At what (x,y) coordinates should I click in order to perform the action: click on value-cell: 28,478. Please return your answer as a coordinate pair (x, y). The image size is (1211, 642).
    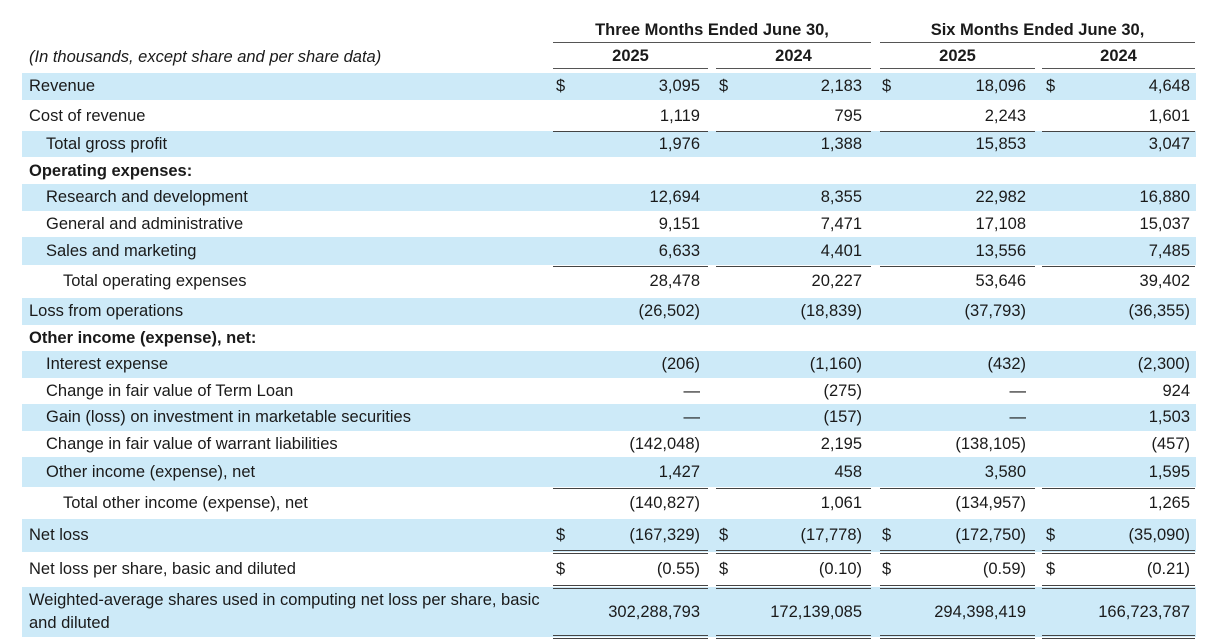
    Looking at the image, I should click on (674, 281).